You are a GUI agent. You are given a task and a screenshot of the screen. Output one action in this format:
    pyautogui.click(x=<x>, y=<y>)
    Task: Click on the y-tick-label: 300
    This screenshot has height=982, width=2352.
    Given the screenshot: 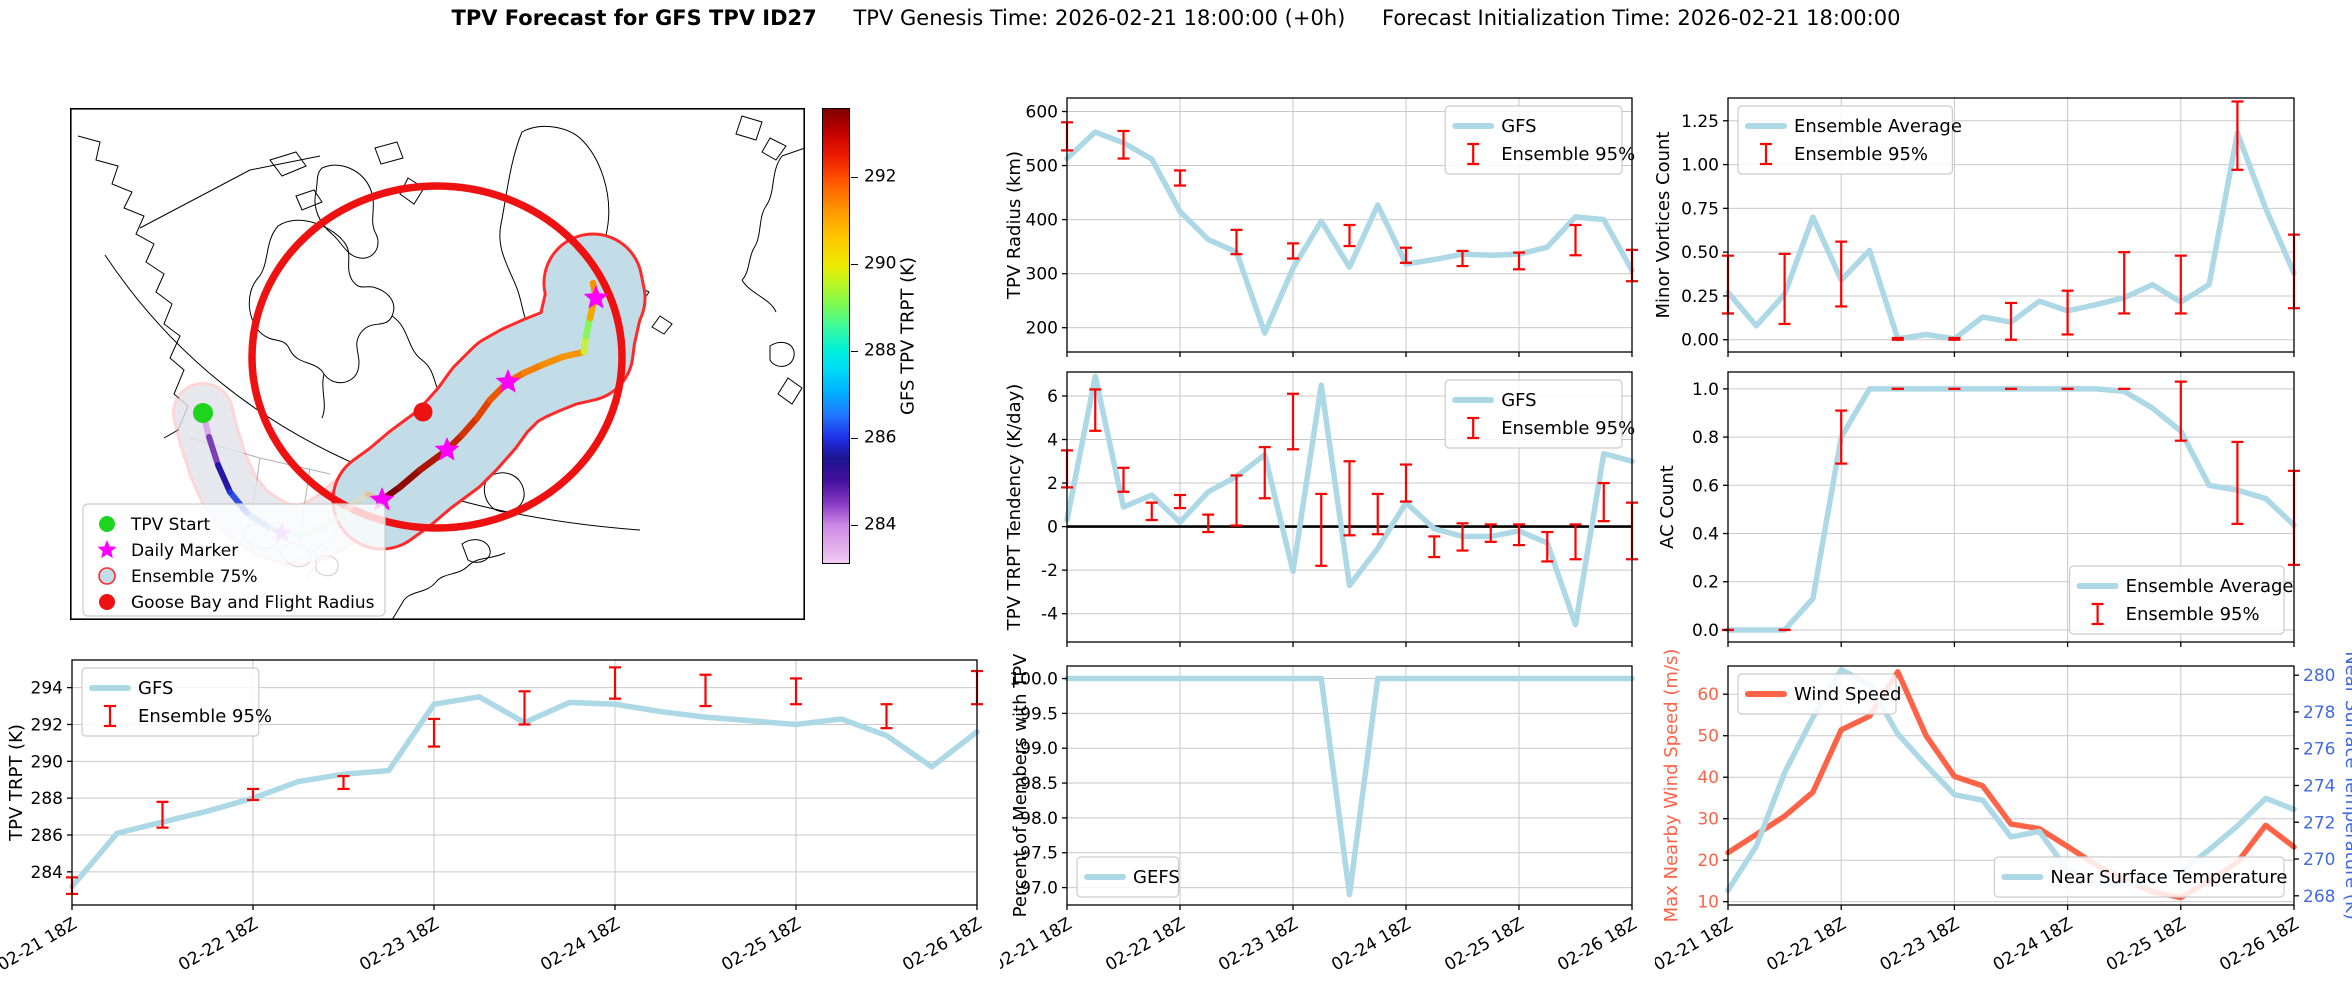 What is the action you would take?
    pyautogui.click(x=1042, y=275)
    